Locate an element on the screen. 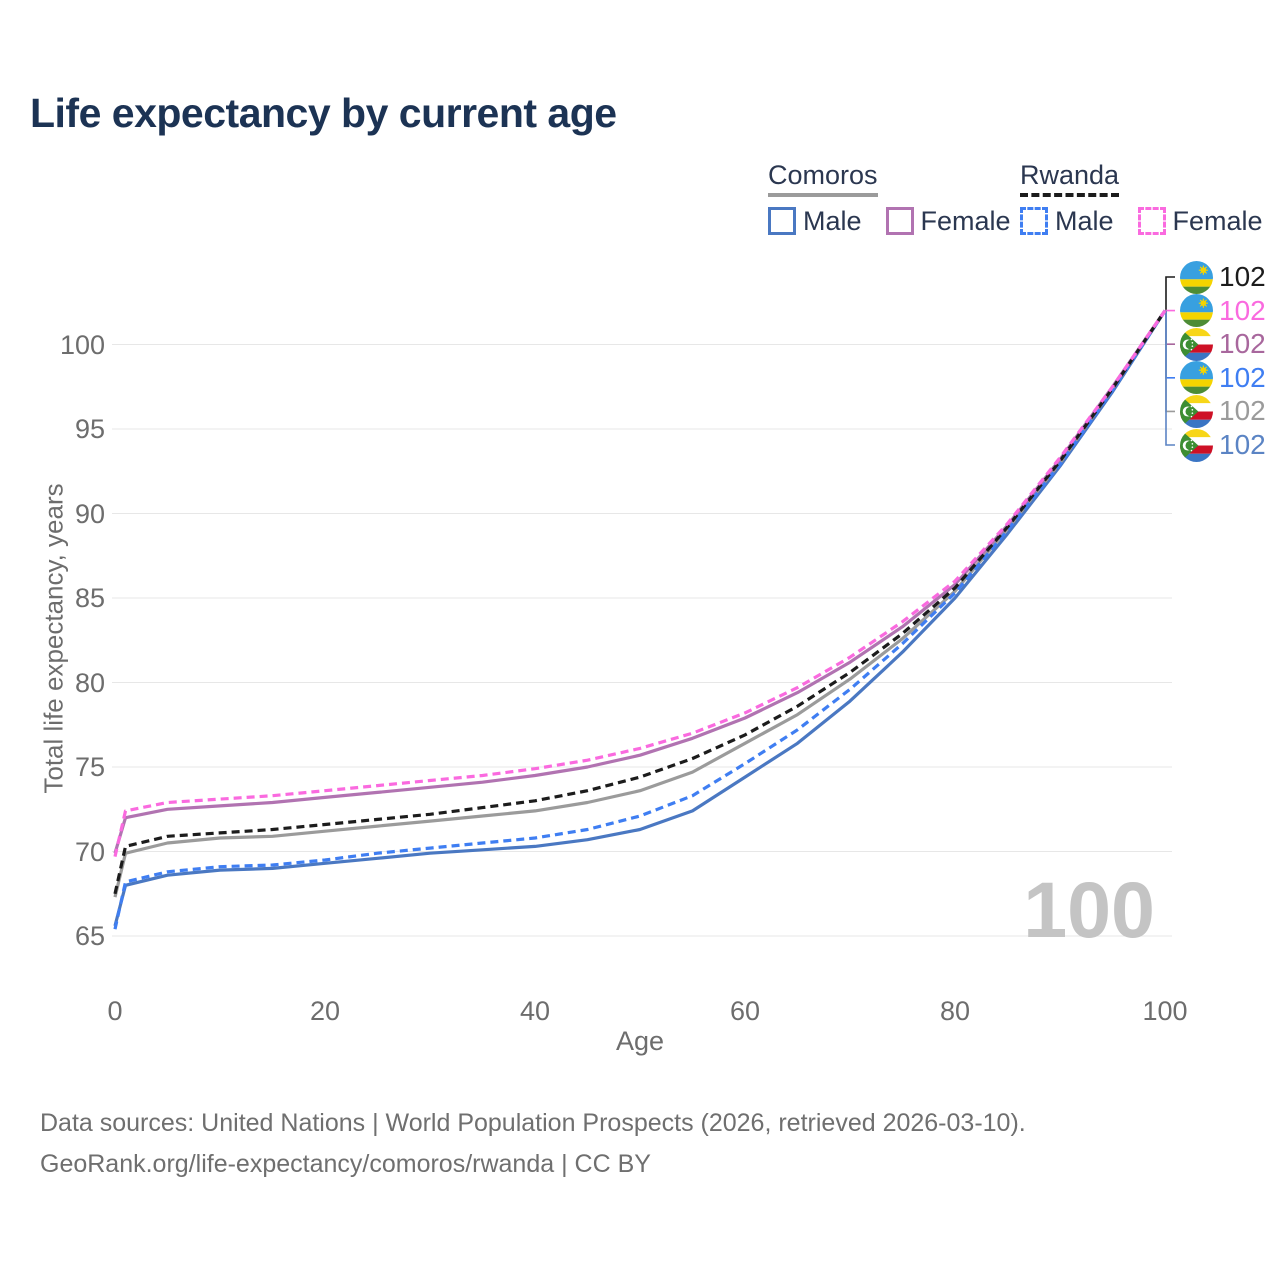  legend-item-comoros-female: Female is located at coordinates (948, 221).